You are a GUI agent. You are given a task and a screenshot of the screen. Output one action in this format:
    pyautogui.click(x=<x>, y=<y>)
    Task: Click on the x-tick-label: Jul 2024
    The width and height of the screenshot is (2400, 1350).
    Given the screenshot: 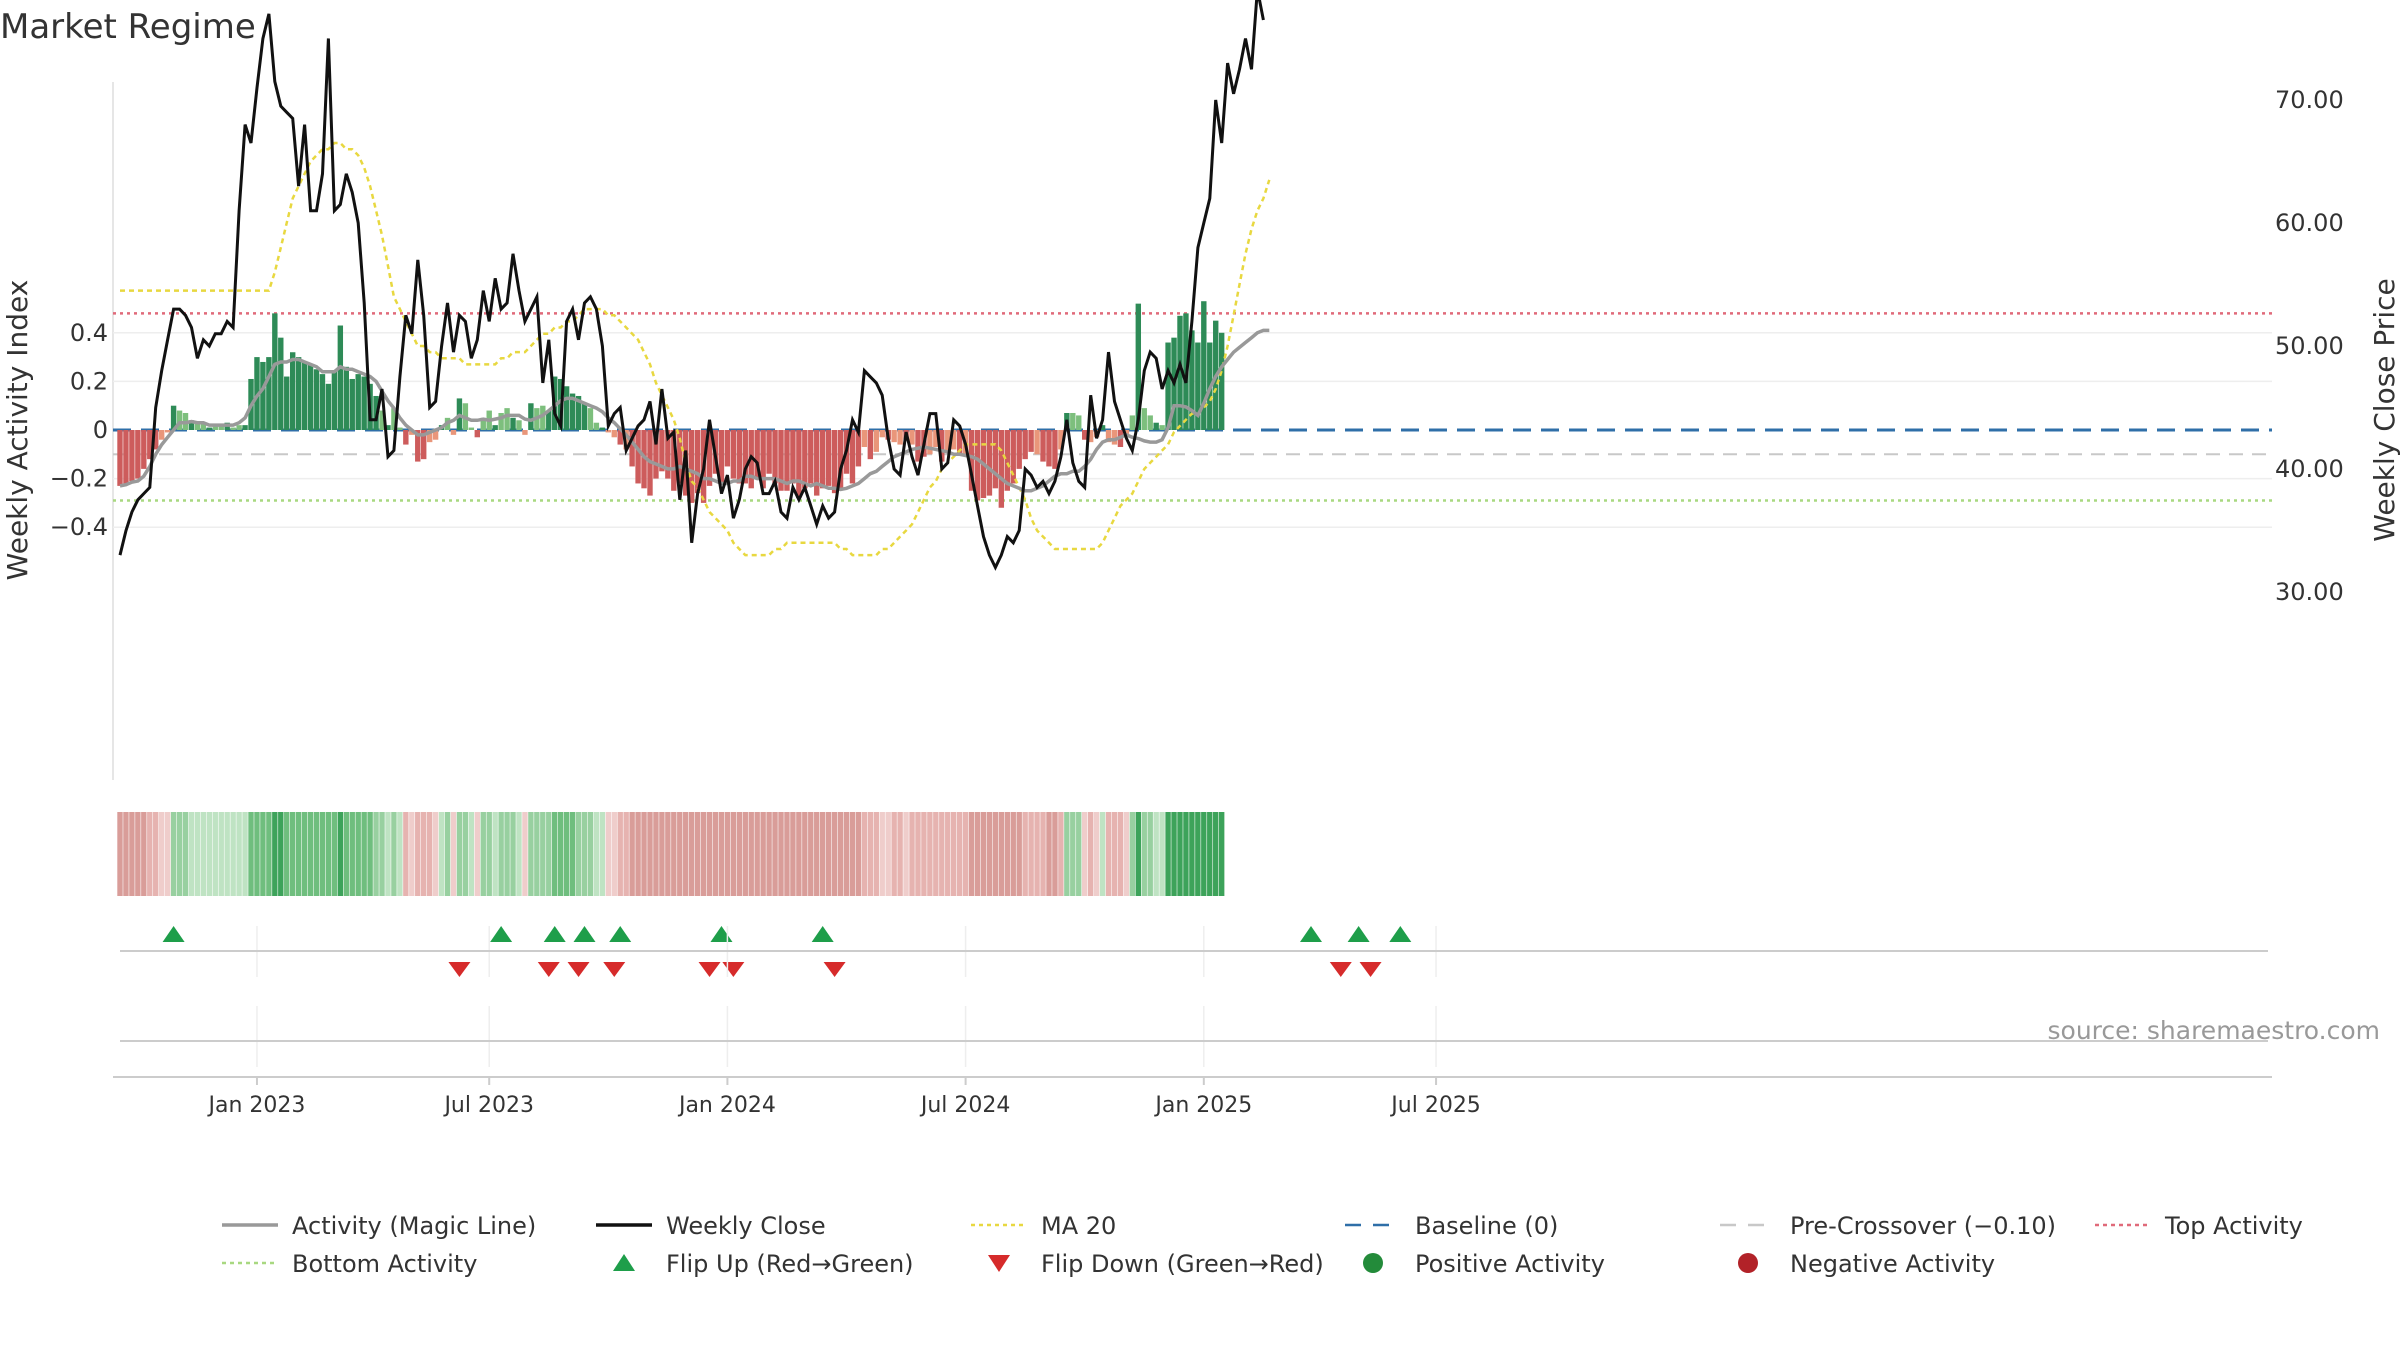 What is the action you would take?
    pyautogui.click(x=965, y=1105)
    